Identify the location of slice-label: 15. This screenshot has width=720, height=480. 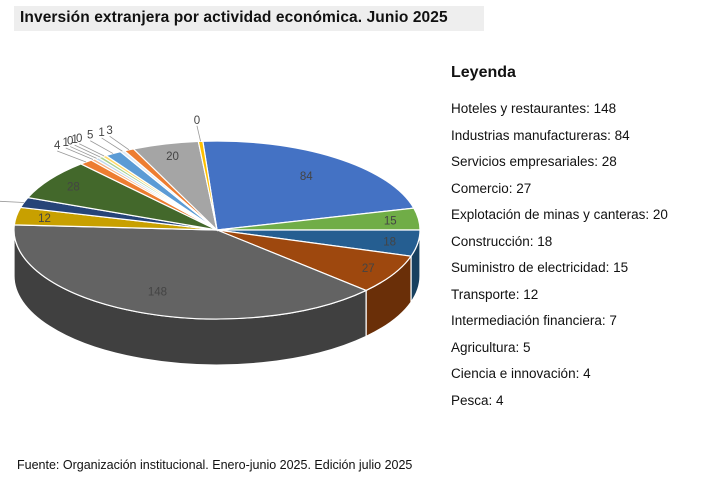
(390, 222).